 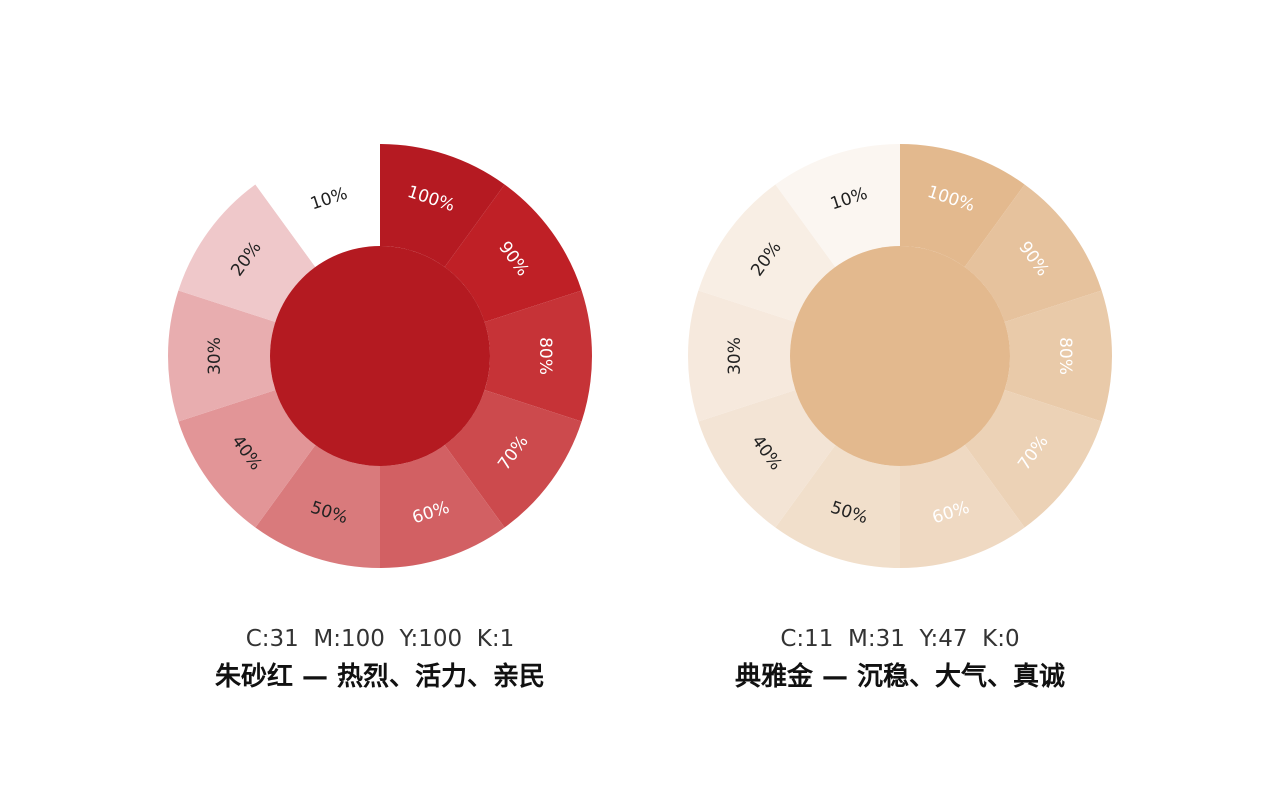 What do you see at coordinates (380, 659) in the screenshot?
I see `cinnabar-caption: C:31 M:100 Y:100 K:1 朱砂红 — 热烈、活力、亲民` at bounding box center [380, 659].